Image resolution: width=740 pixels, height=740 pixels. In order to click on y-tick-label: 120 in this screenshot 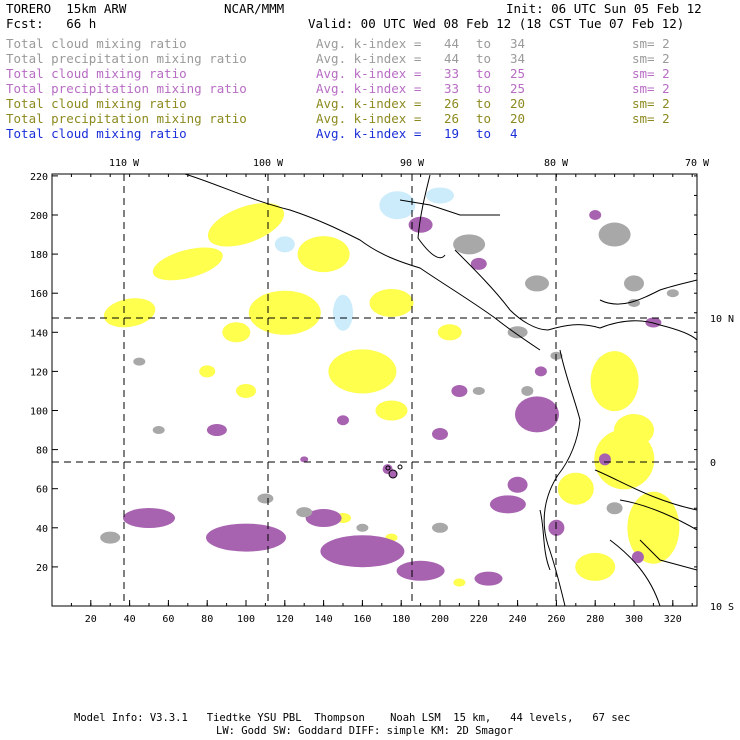, I will do `click(39, 372)`.